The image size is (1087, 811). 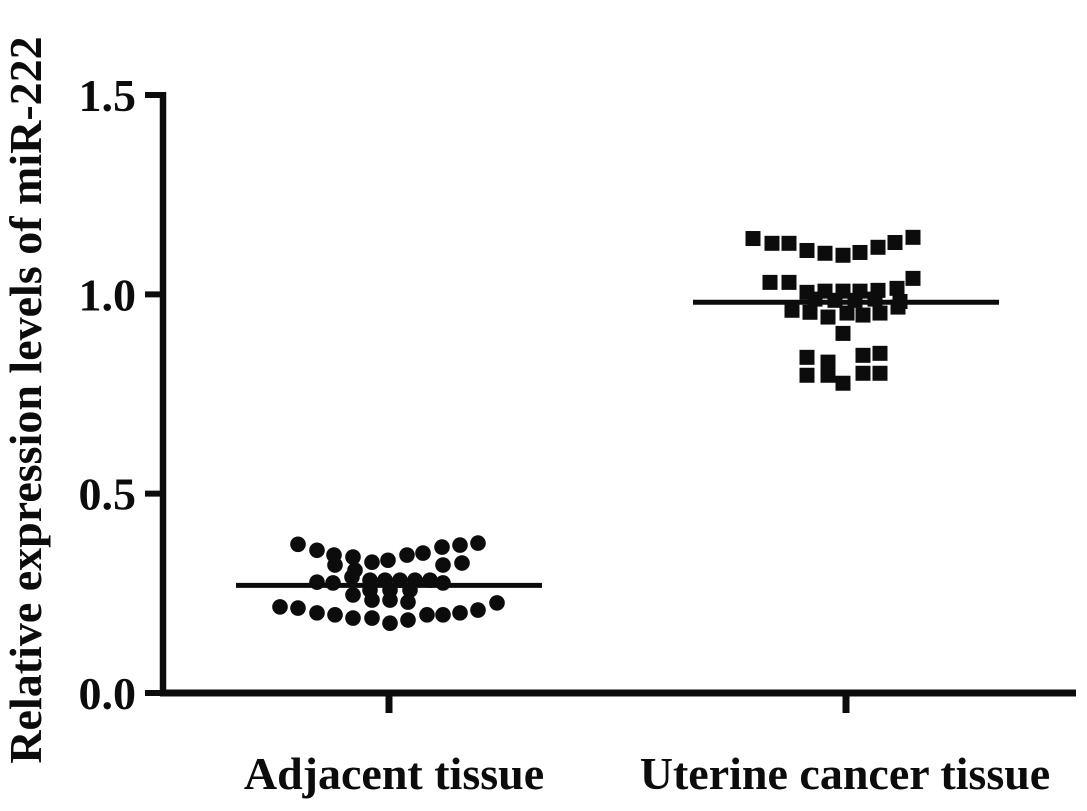 What do you see at coordinates (123, 394) in the screenshot?
I see `y-axis: 0.0 0.5 1.0 1.5` at bounding box center [123, 394].